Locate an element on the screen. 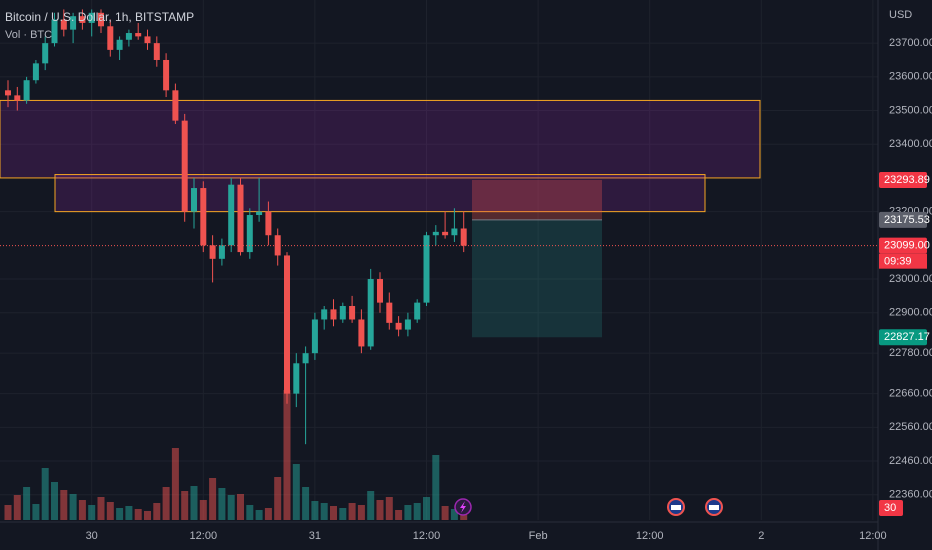  y-tick-label: 22660.00 is located at coordinates (910, 394).